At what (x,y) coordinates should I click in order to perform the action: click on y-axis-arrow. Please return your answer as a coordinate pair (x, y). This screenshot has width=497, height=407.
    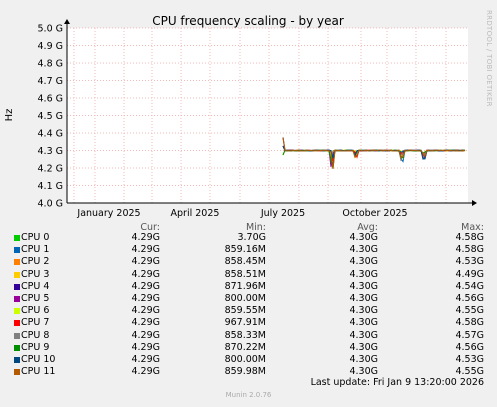
    Looking at the image, I should click on (67, 21).